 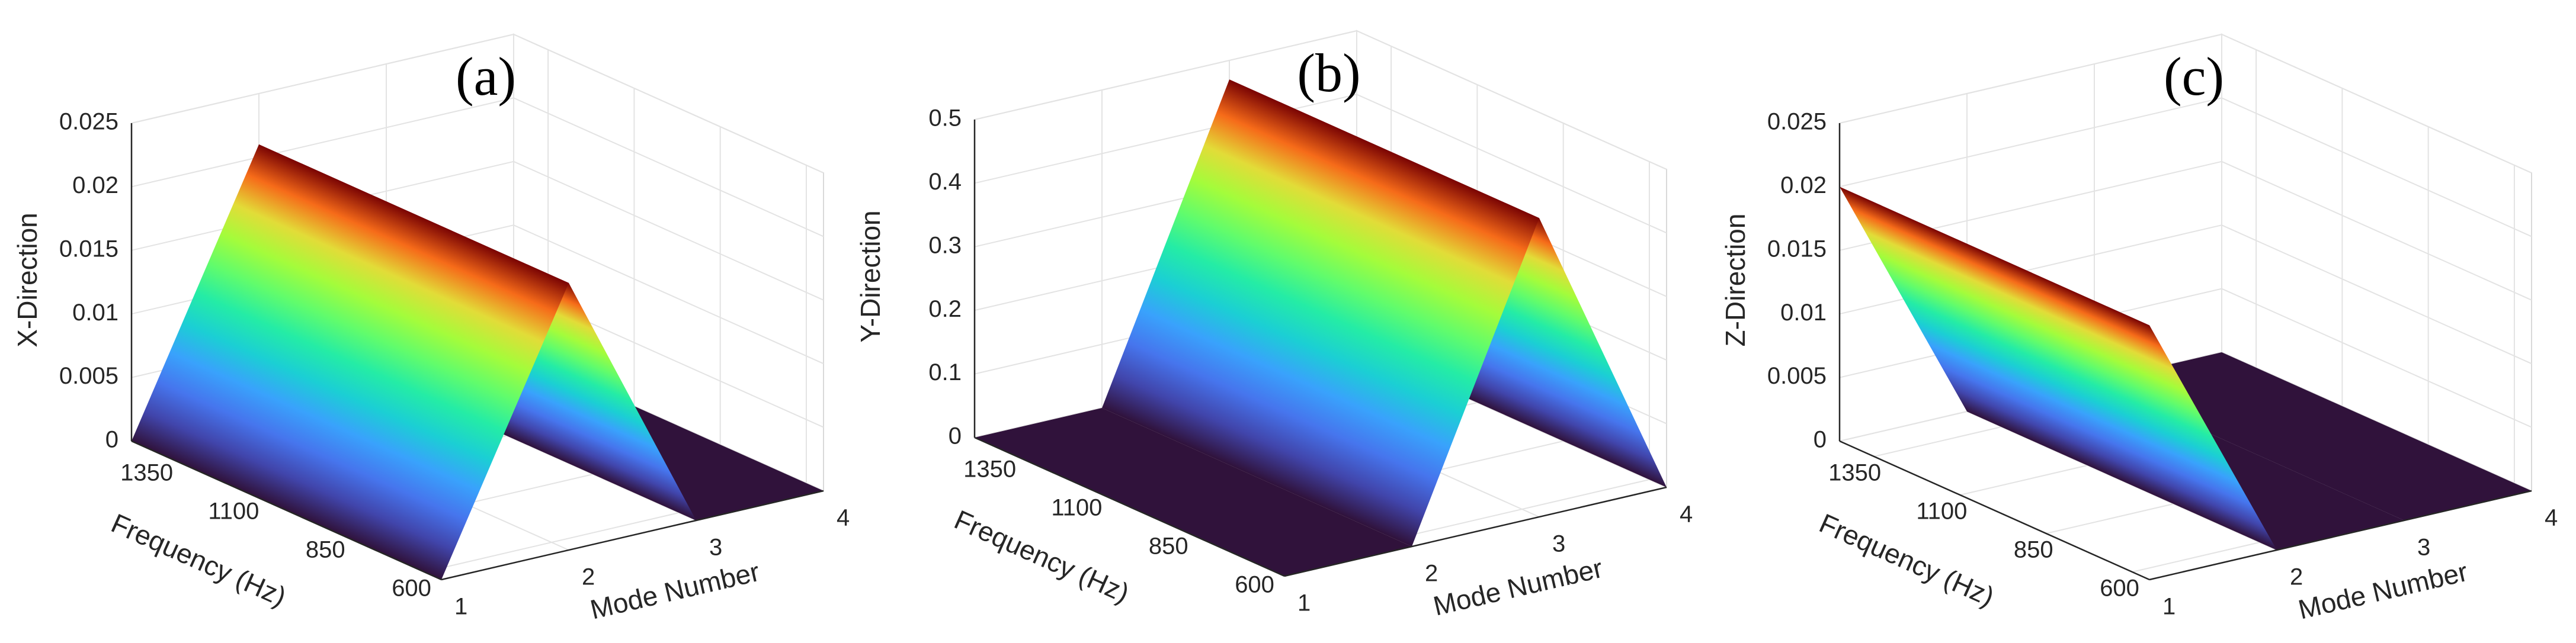 I want to click on panel-label: (a), so click(x=486, y=76).